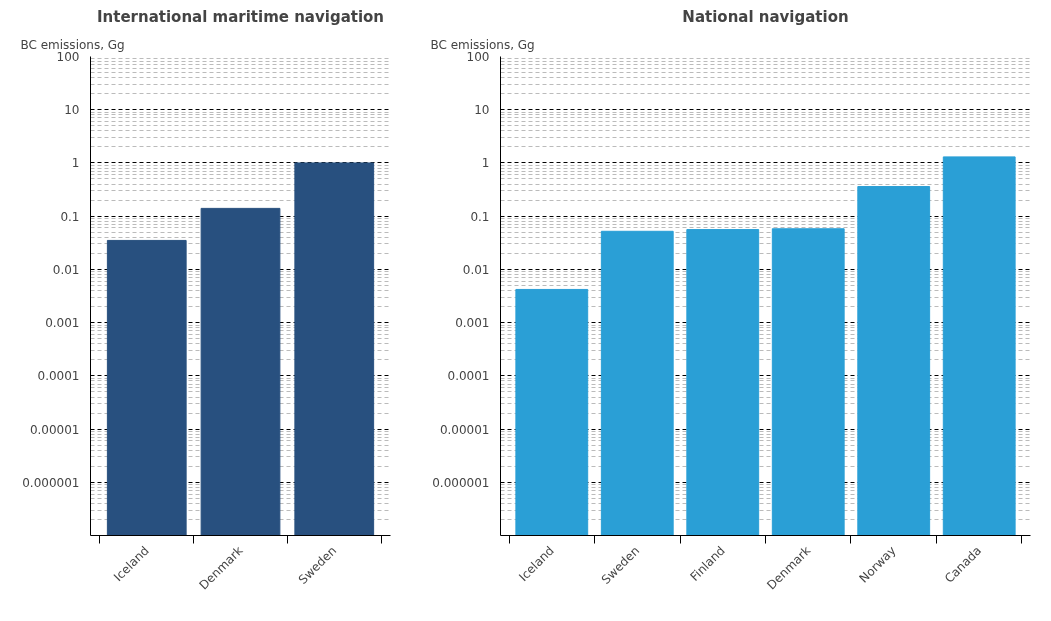 This screenshot has height=621, width=1051. Describe the element at coordinates (240, 16) in the screenshot. I see `chart-title: International maritime navigation` at that location.